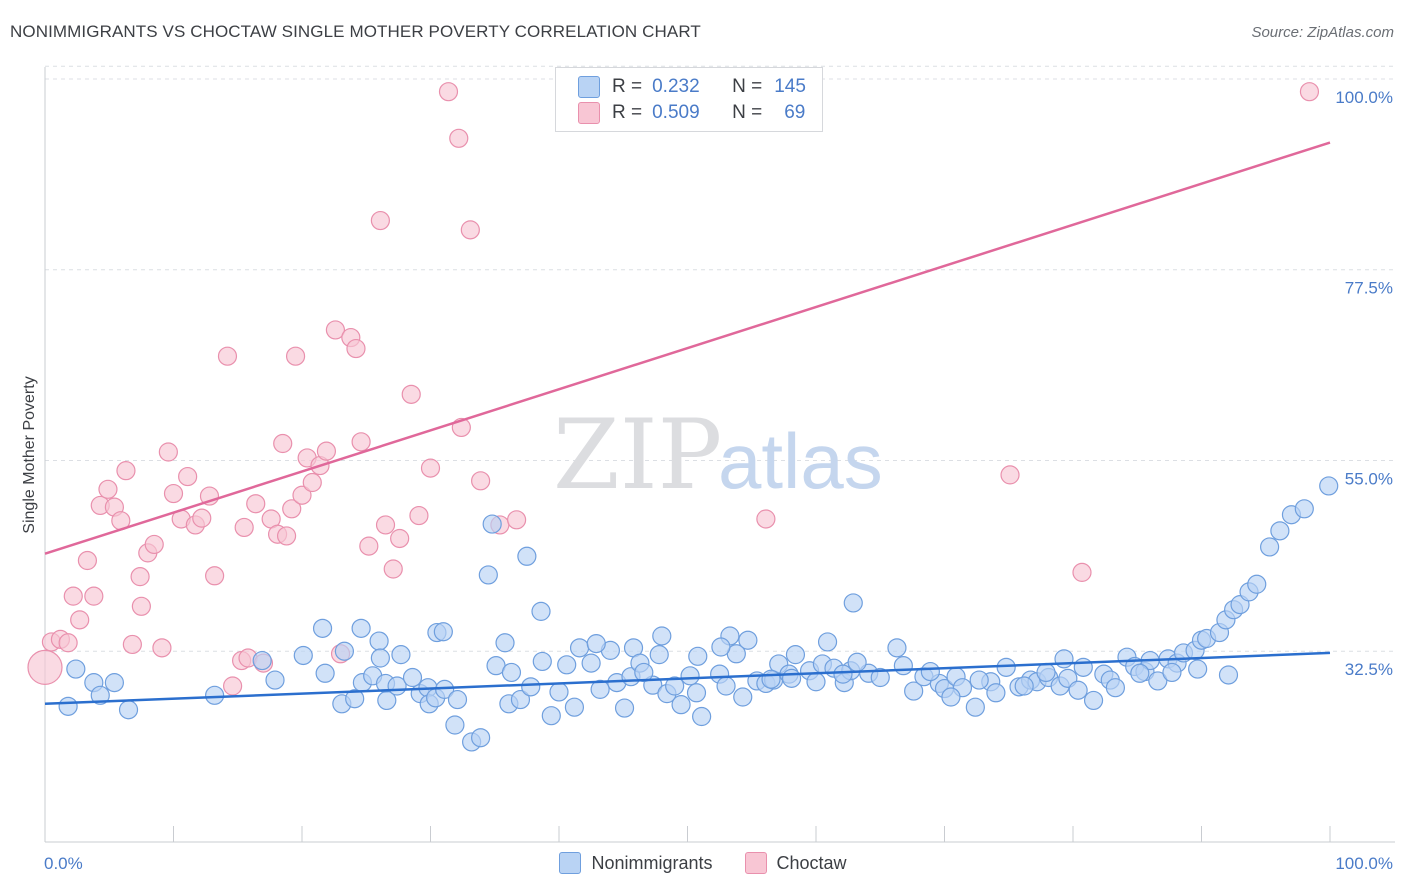  Describe the element at coordinates (718, 455) in the screenshot. I see `watermark: ZIP atlas` at that location.